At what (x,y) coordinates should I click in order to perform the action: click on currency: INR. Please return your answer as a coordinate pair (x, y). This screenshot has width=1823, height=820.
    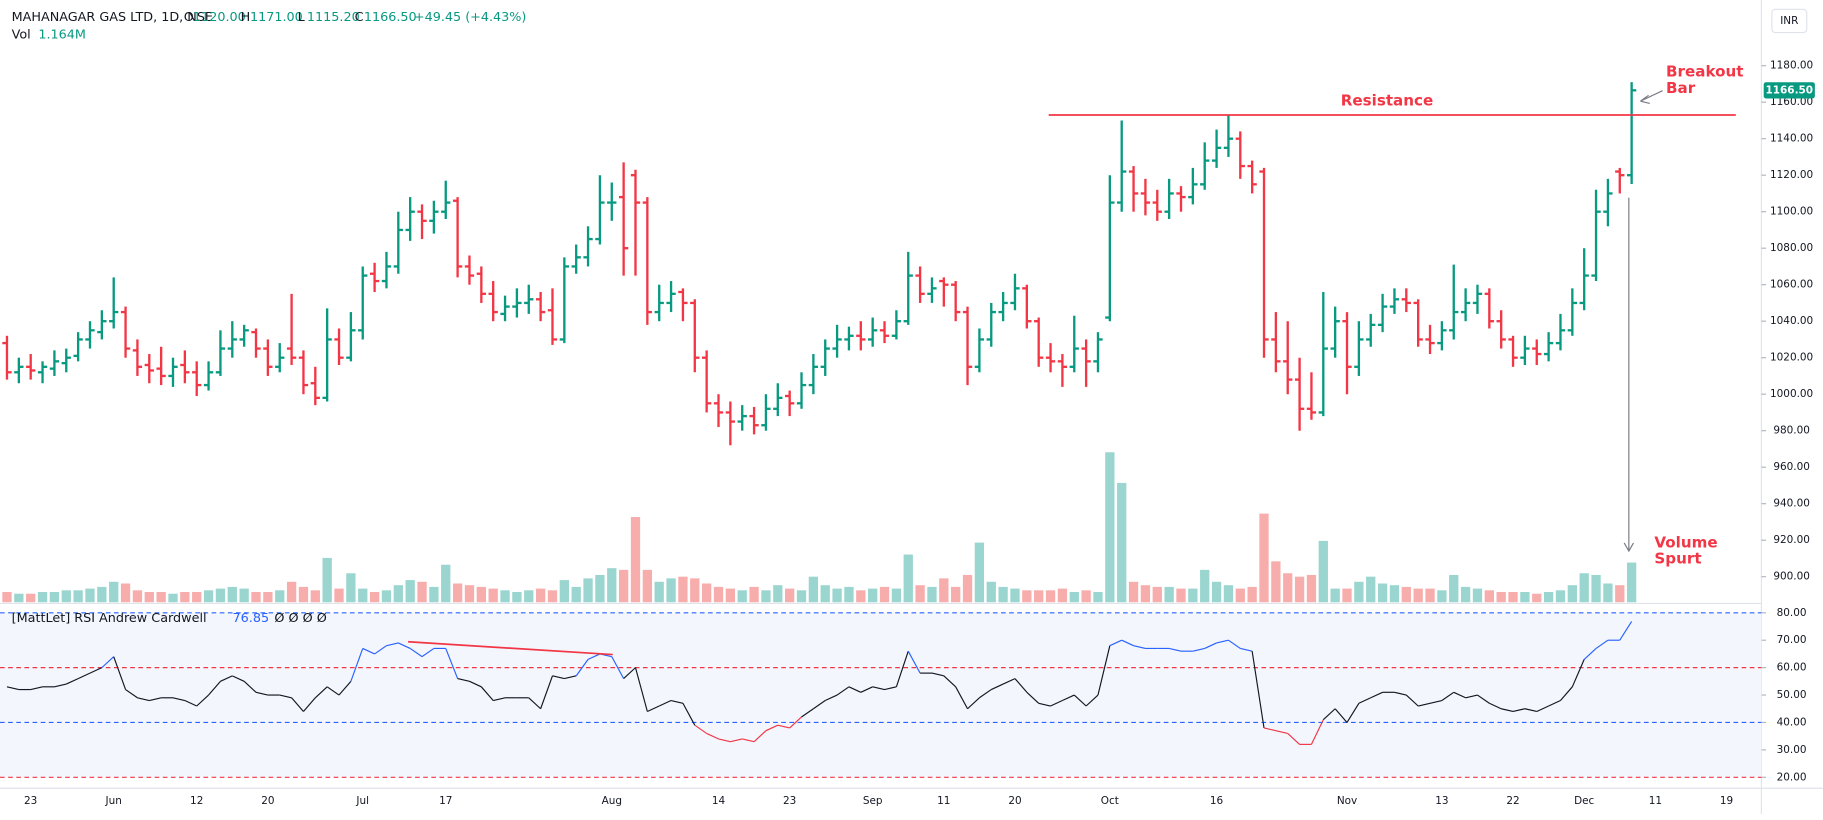
    Looking at the image, I should click on (1789, 21).